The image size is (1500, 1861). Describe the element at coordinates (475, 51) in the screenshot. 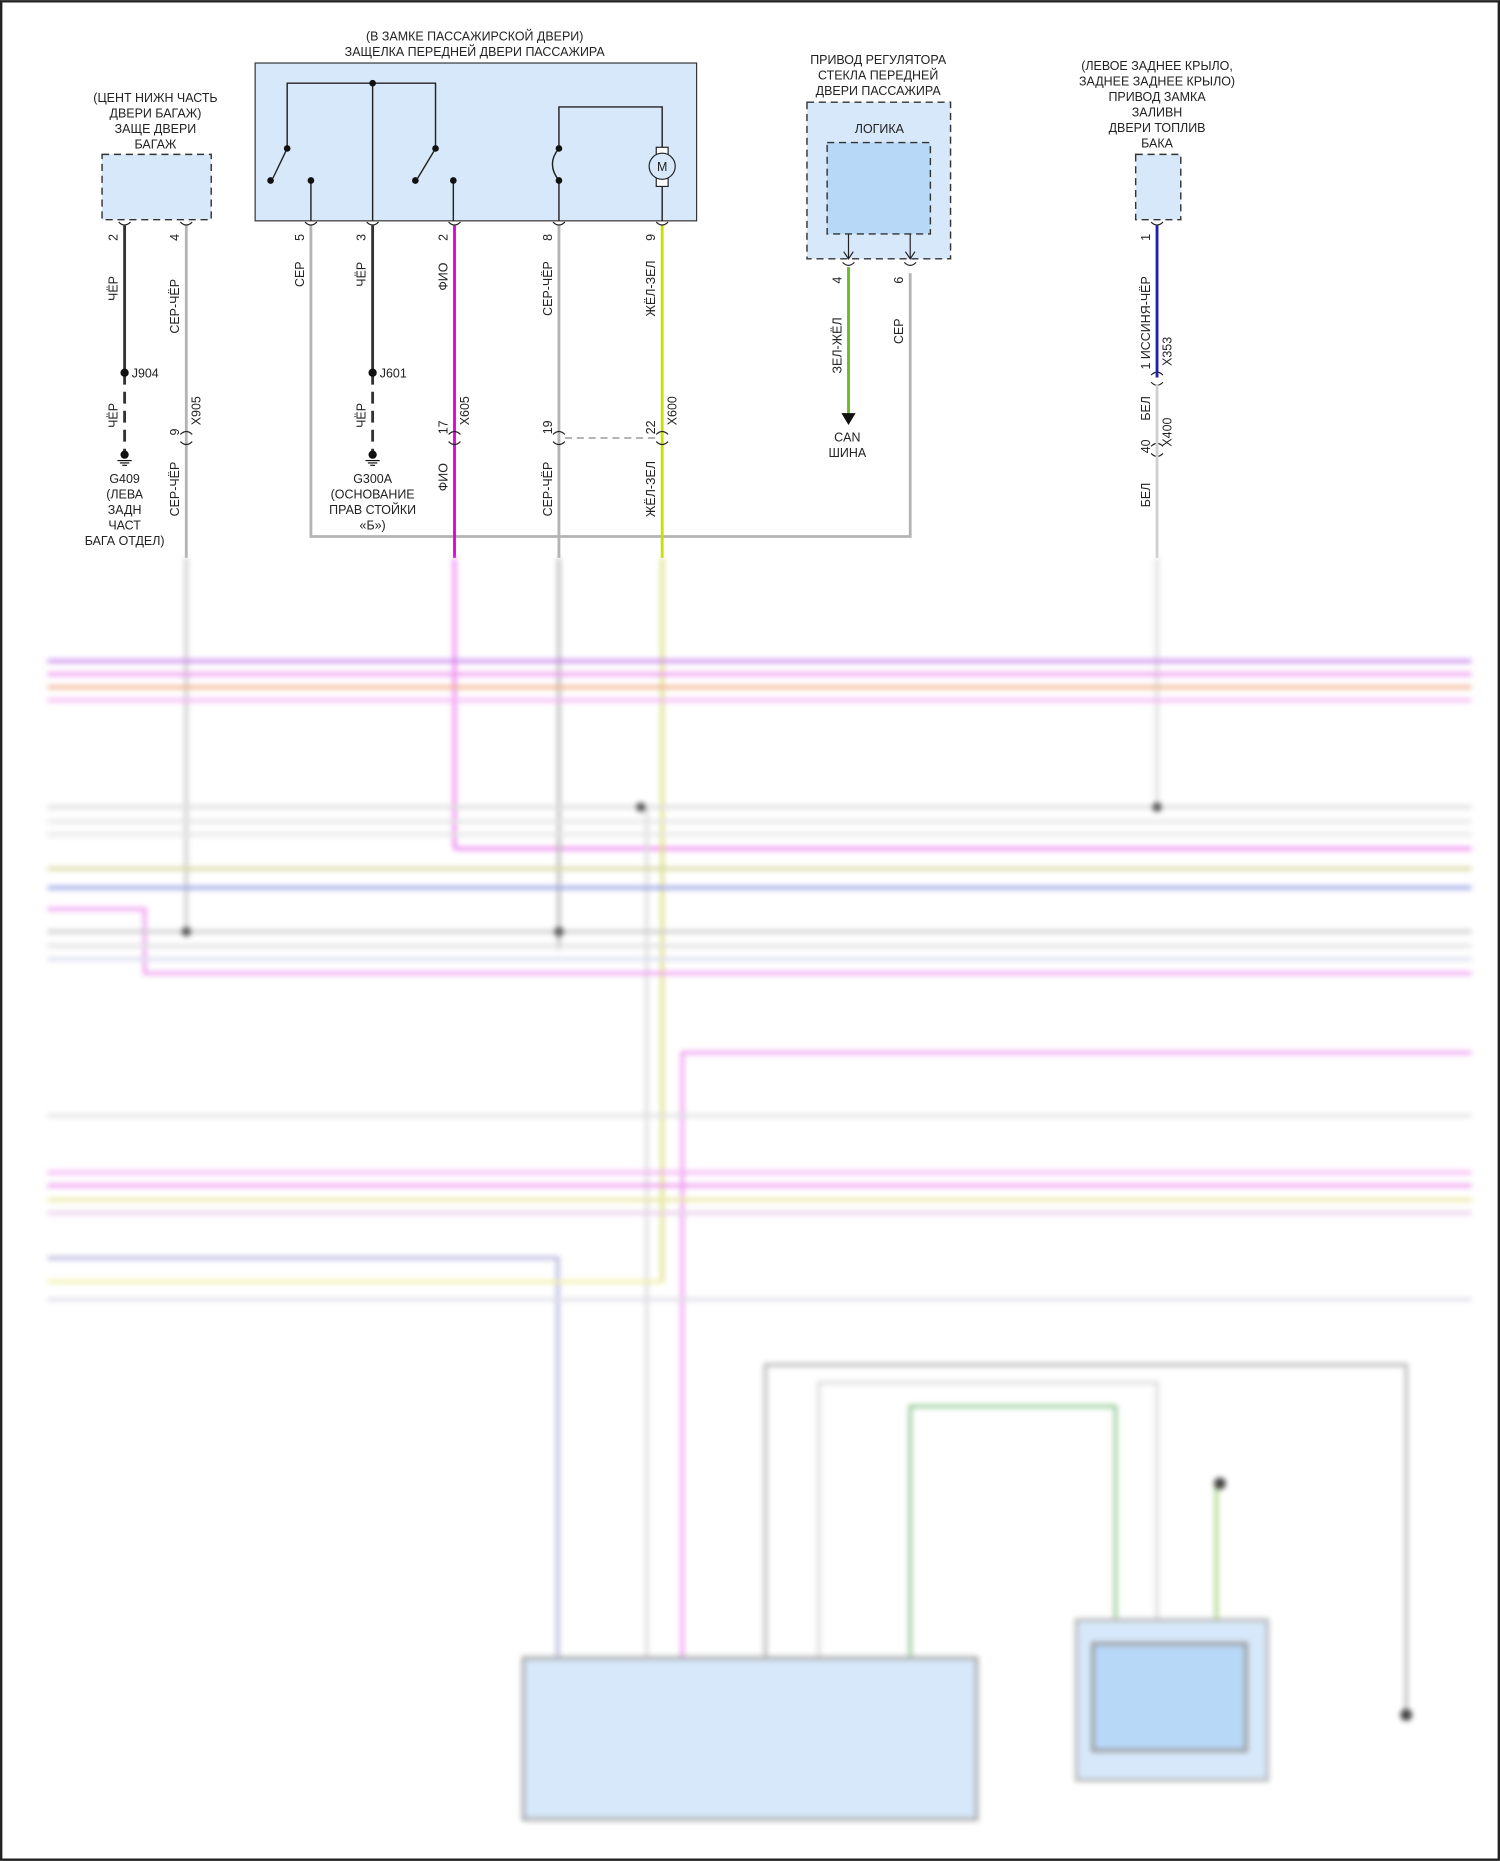

I see `latch-title-2: ЗАЩЕЛКА ПЕРЕДНЕЙ ДВЕРИ ПАССАЖИРА` at that location.